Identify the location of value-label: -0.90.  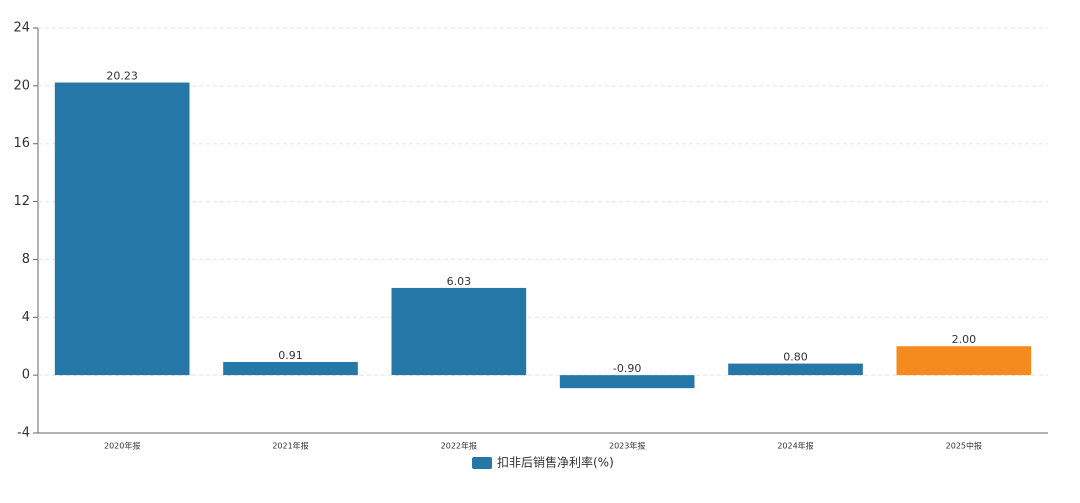
(627, 368).